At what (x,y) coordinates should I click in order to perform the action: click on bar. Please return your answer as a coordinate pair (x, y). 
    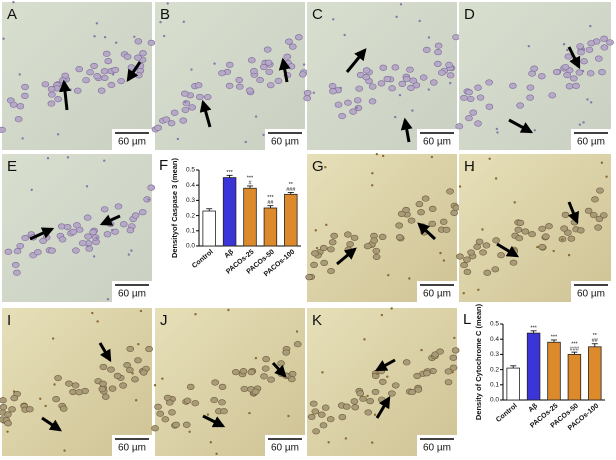
    Looking at the image, I should click on (270, 227).